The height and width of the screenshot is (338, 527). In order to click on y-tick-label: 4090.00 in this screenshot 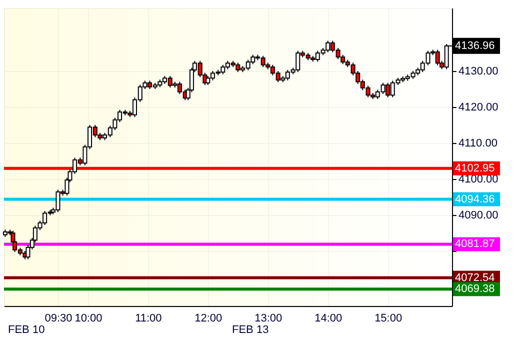, I will do `click(478, 215)`.